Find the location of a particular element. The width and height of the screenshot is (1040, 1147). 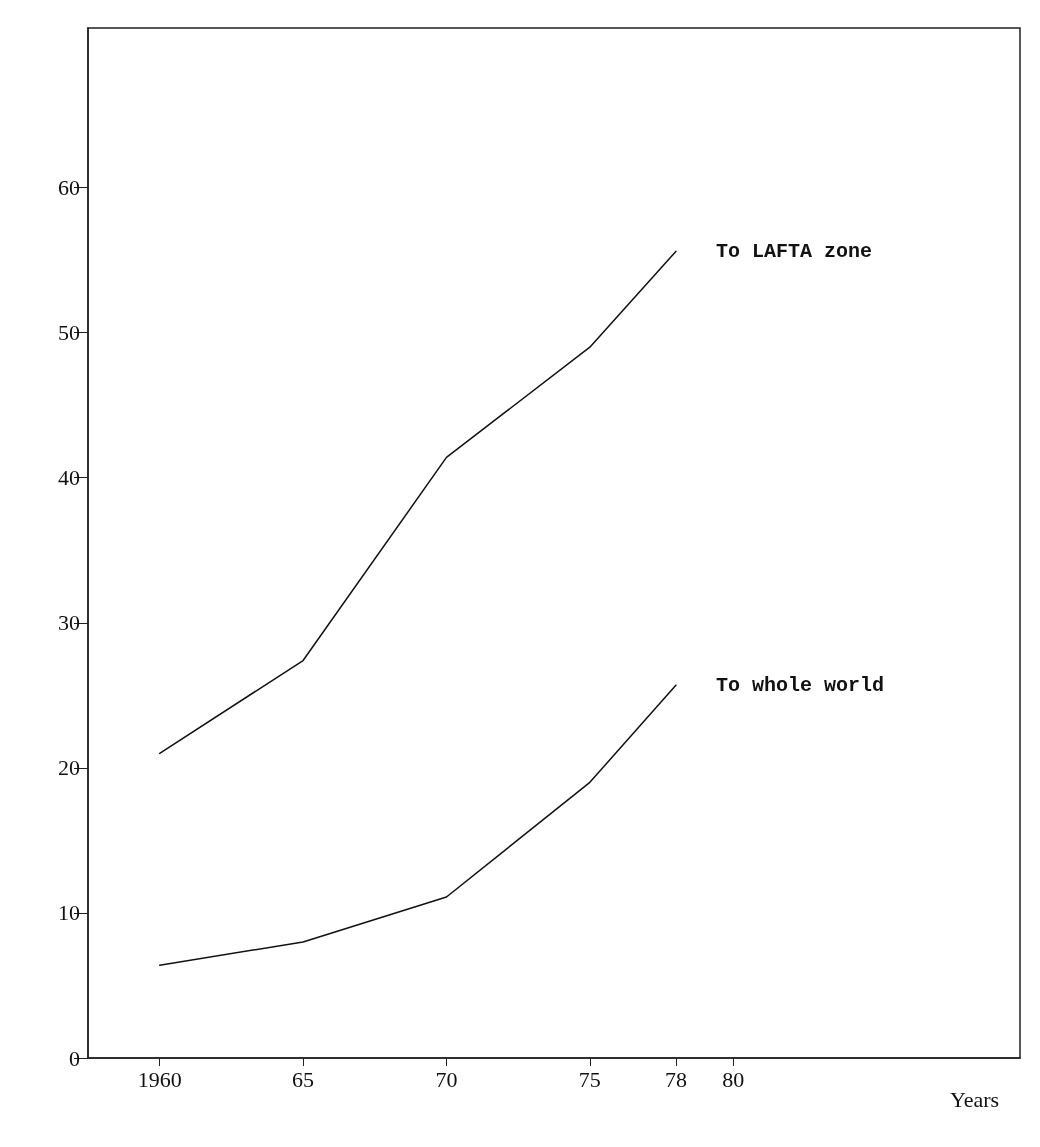

x-tick-label: 75 is located at coordinates (589, 1079).